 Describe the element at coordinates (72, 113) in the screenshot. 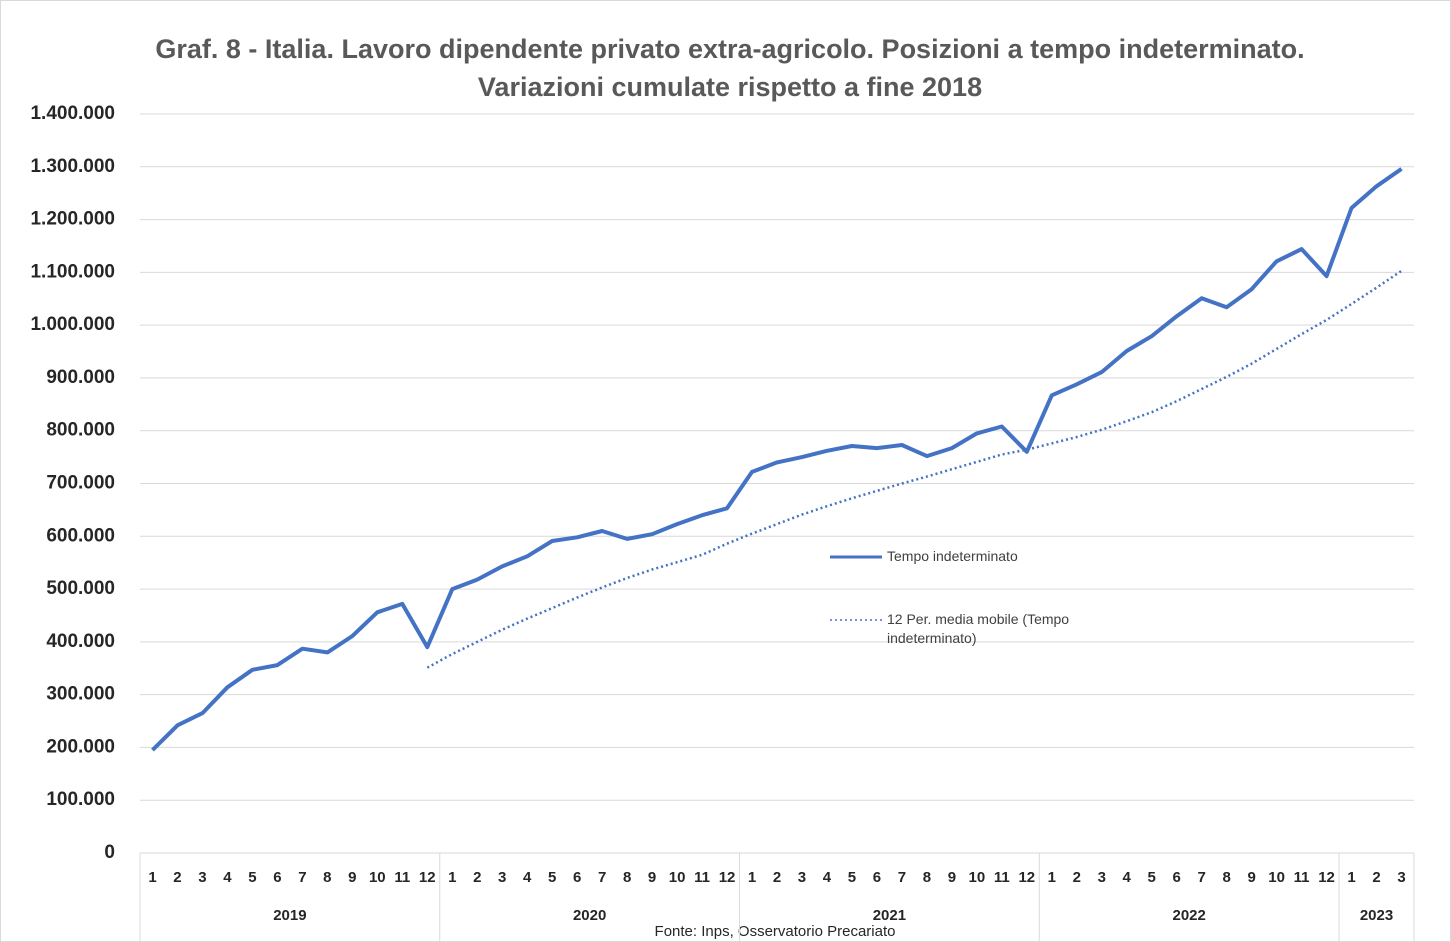

I see `y-tick-label: 1.400.000` at that location.